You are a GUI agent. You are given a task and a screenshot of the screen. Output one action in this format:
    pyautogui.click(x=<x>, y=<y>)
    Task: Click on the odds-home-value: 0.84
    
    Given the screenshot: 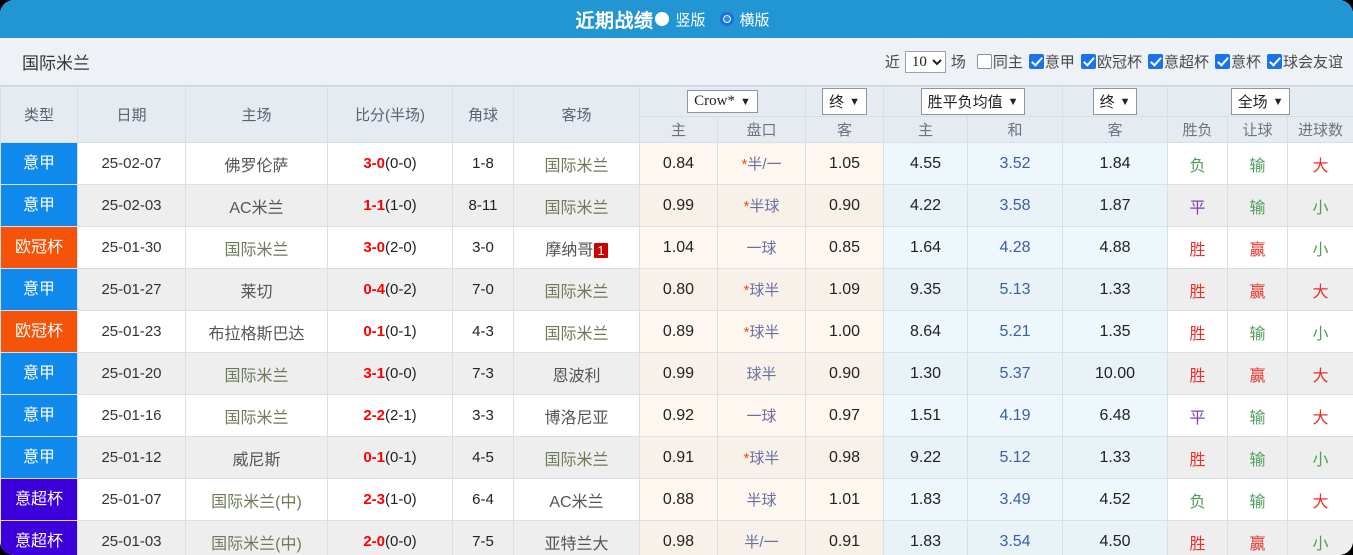 What is the action you would take?
    pyautogui.click(x=678, y=163)
    